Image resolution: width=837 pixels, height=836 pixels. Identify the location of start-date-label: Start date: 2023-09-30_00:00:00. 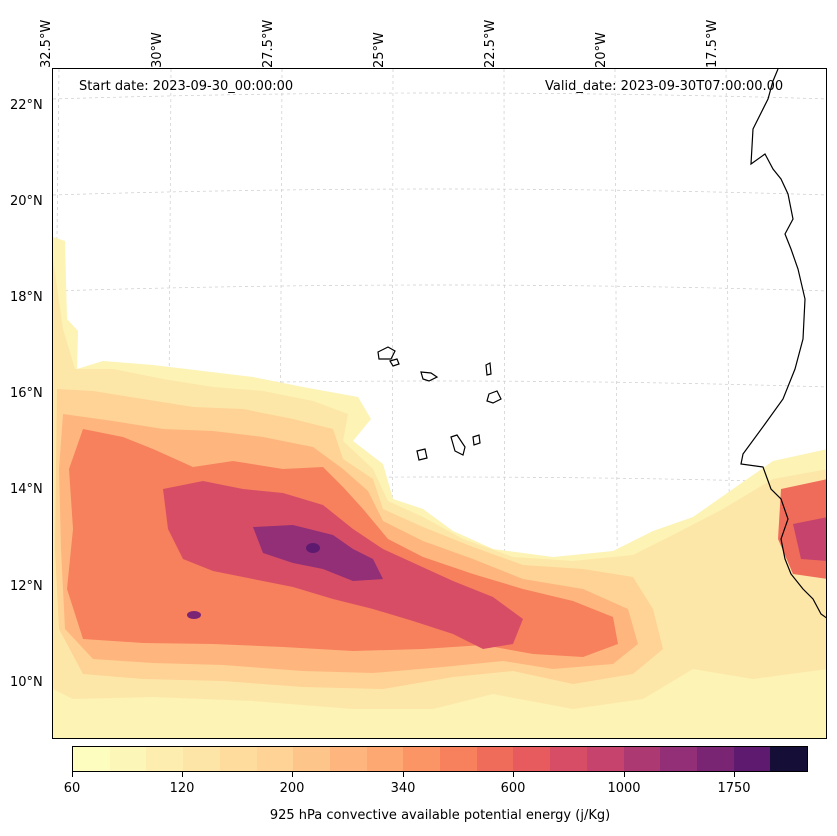
(186, 86).